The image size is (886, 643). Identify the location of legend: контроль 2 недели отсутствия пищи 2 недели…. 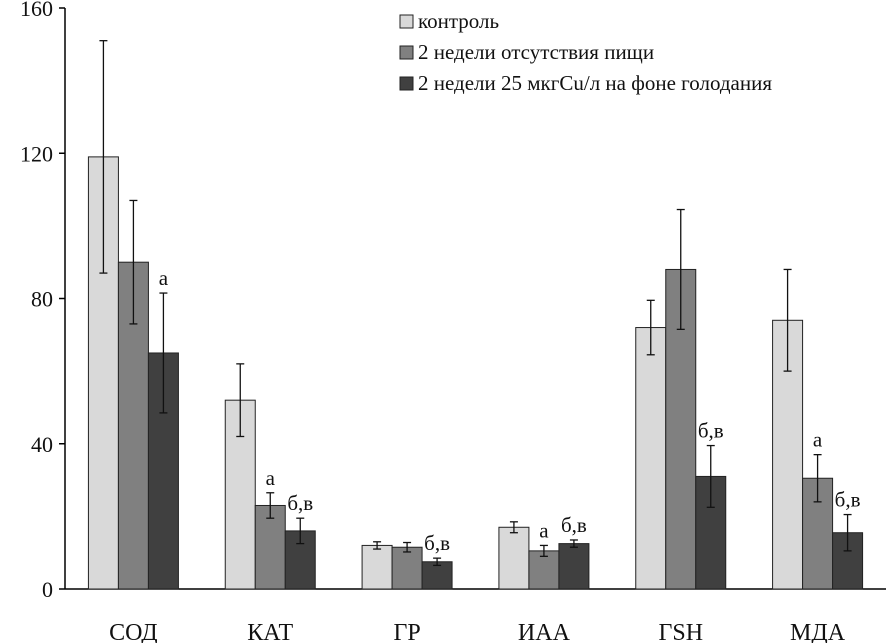
(585, 52).